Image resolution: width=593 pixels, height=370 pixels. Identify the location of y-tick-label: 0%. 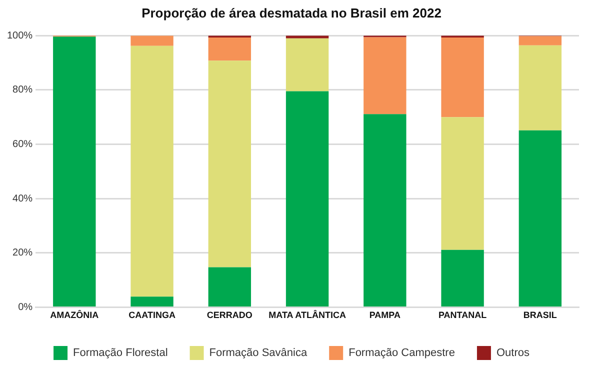
(25, 307).